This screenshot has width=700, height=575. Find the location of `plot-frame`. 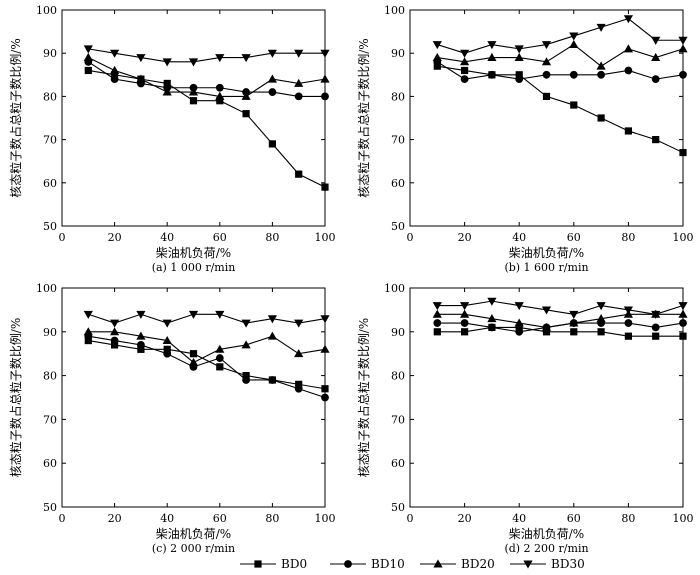

plot-frame is located at coordinates (193, 118).